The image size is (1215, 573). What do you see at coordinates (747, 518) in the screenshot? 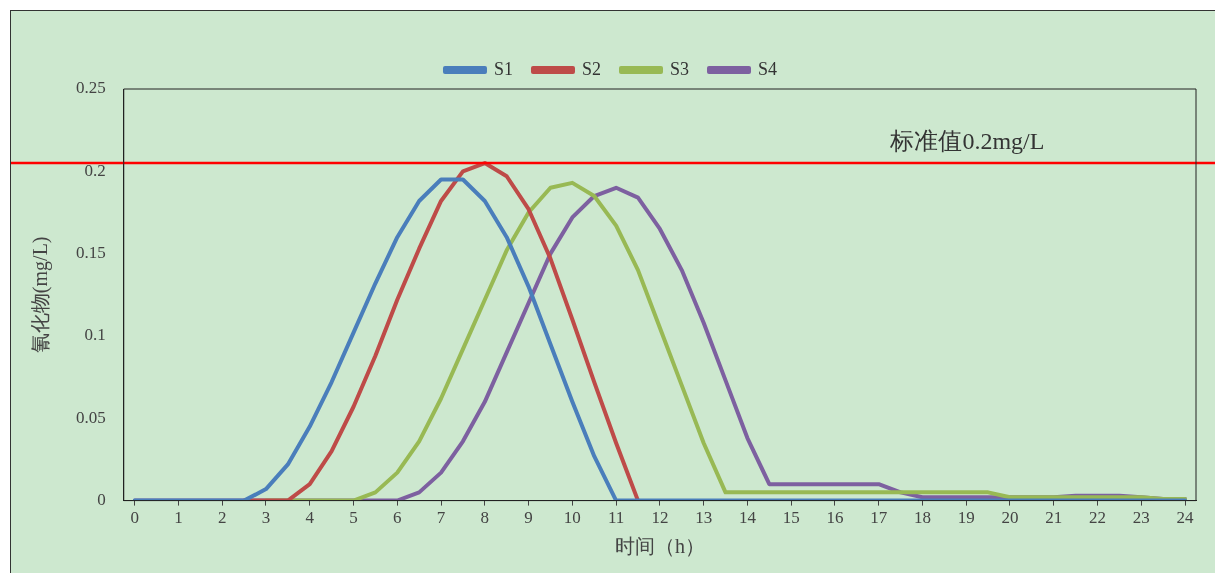
I see `x-tick-label: 14` at bounding box center [747, 518].